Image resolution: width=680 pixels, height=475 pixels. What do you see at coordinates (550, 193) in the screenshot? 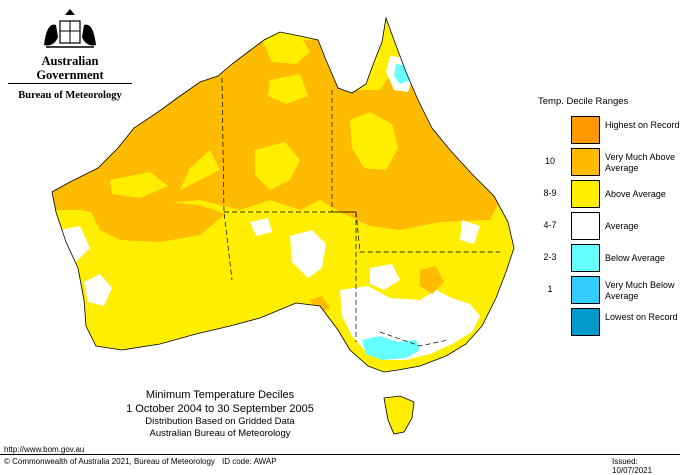
I see `legend-code: 8-9` at bounding box center [550, 193].